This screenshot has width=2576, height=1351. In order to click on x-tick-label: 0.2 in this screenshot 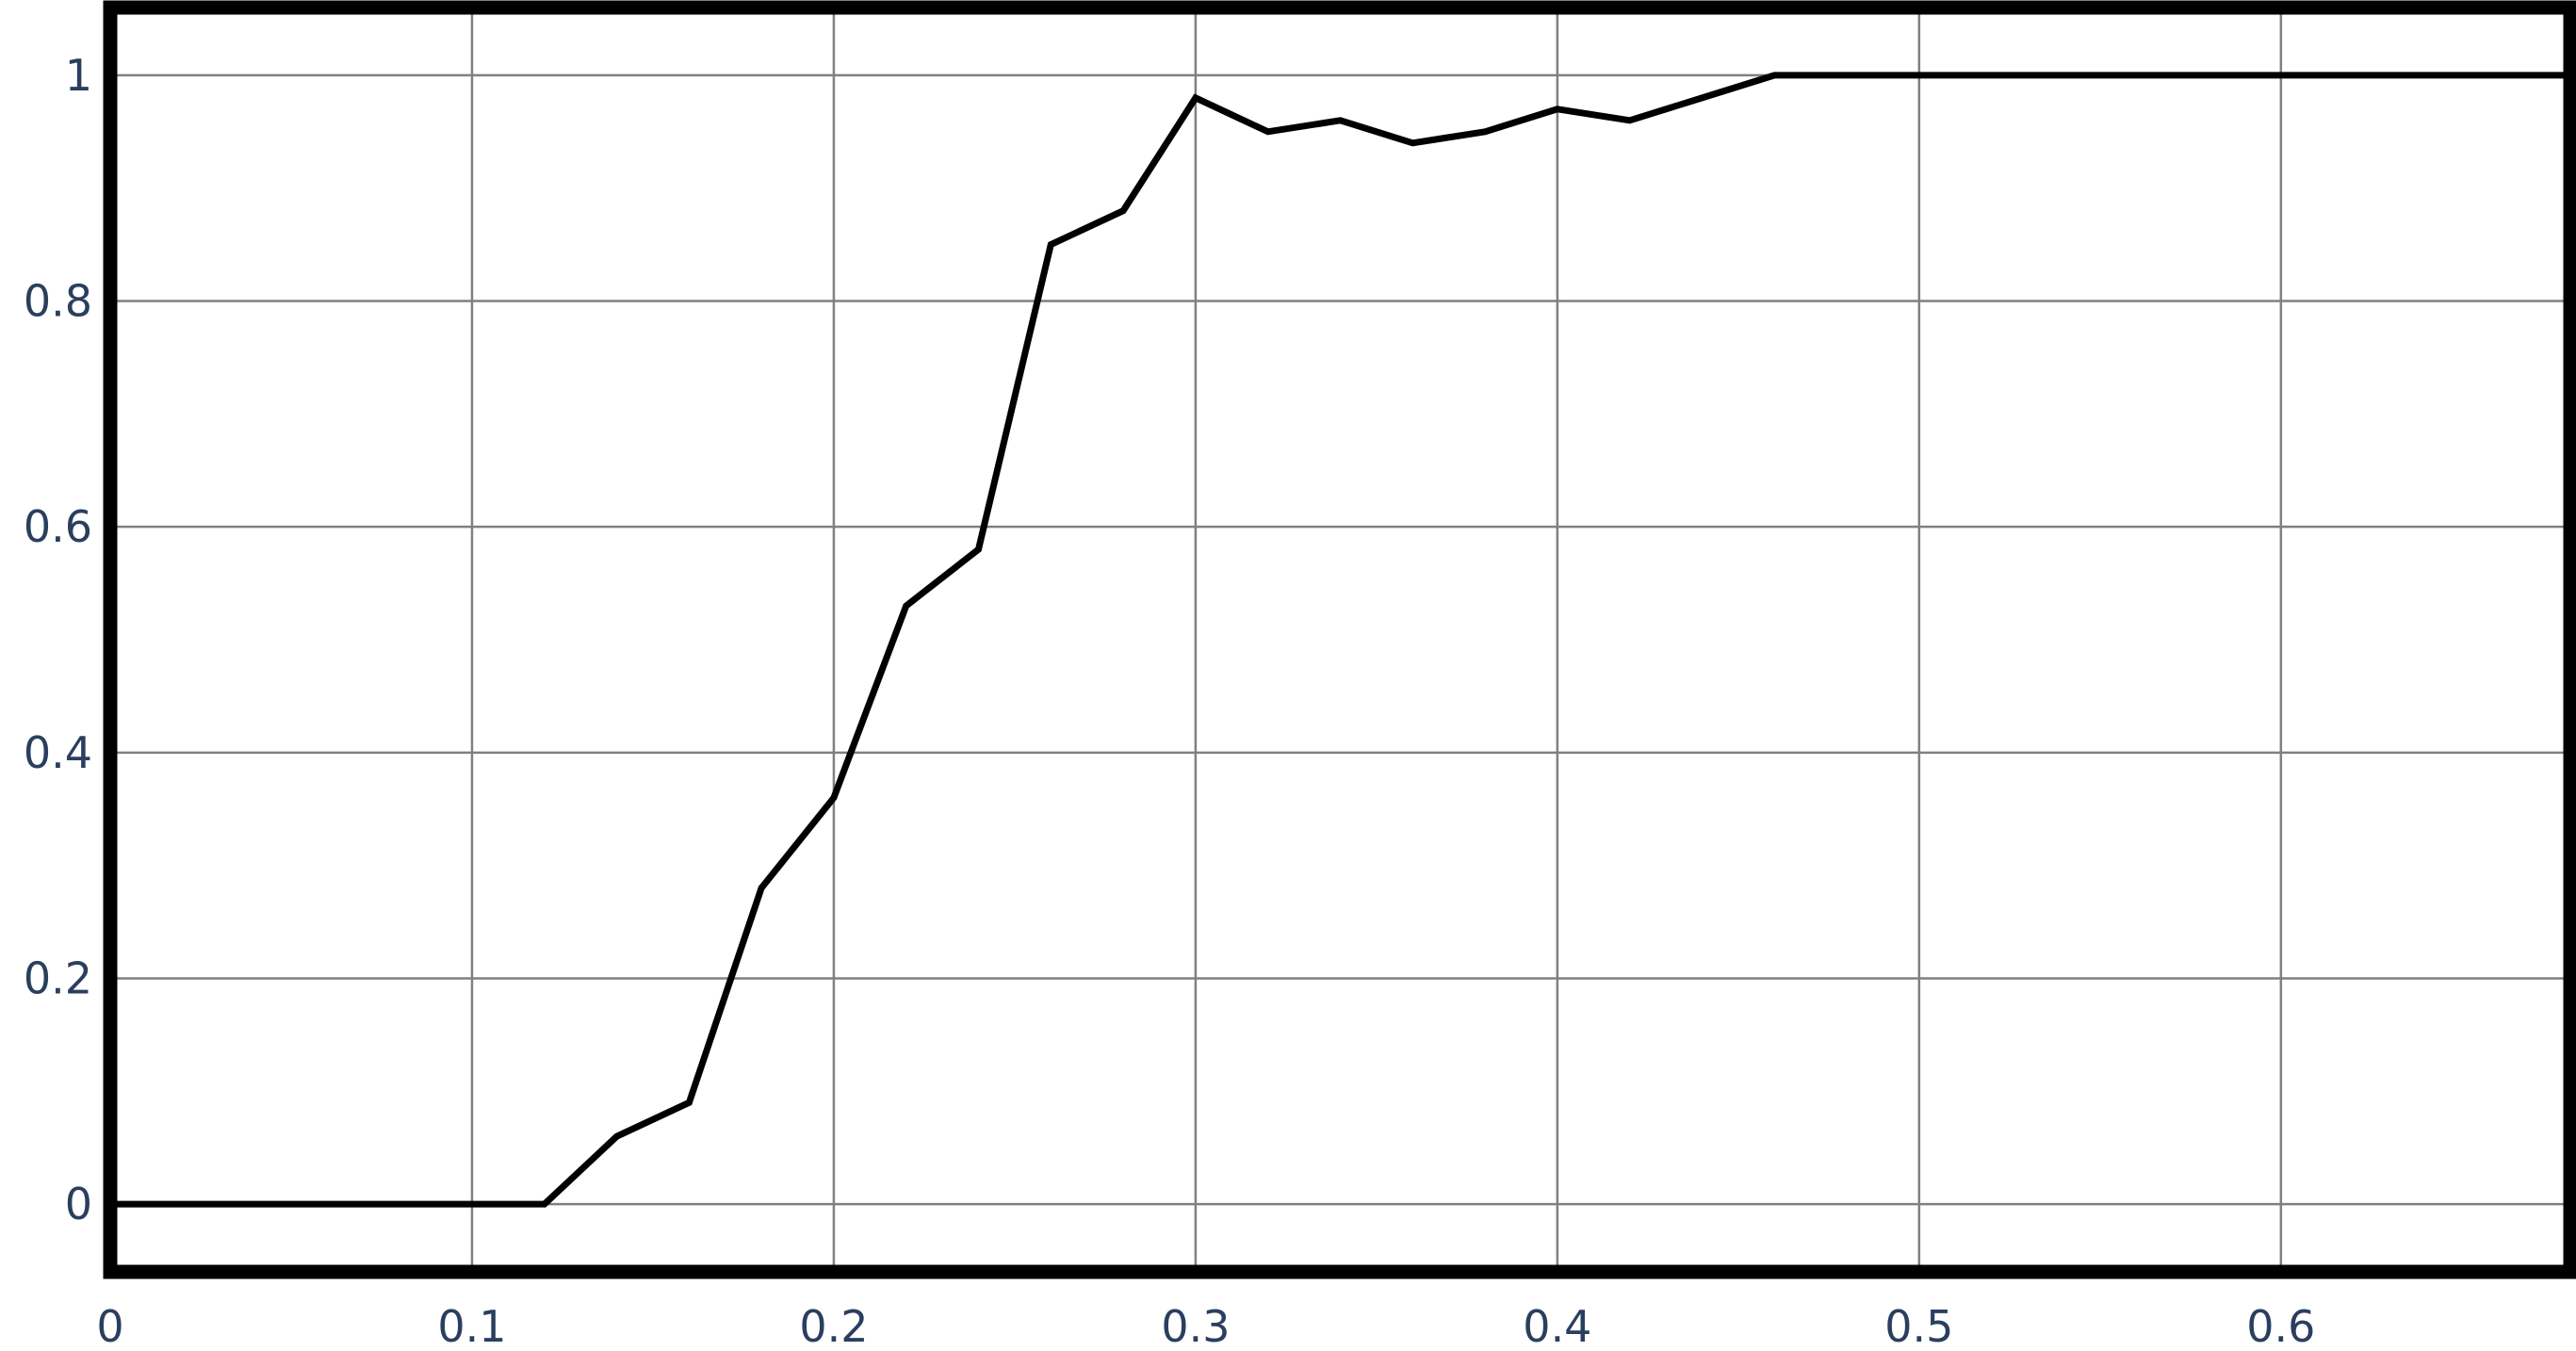, I will do `click(833, 1326)`.